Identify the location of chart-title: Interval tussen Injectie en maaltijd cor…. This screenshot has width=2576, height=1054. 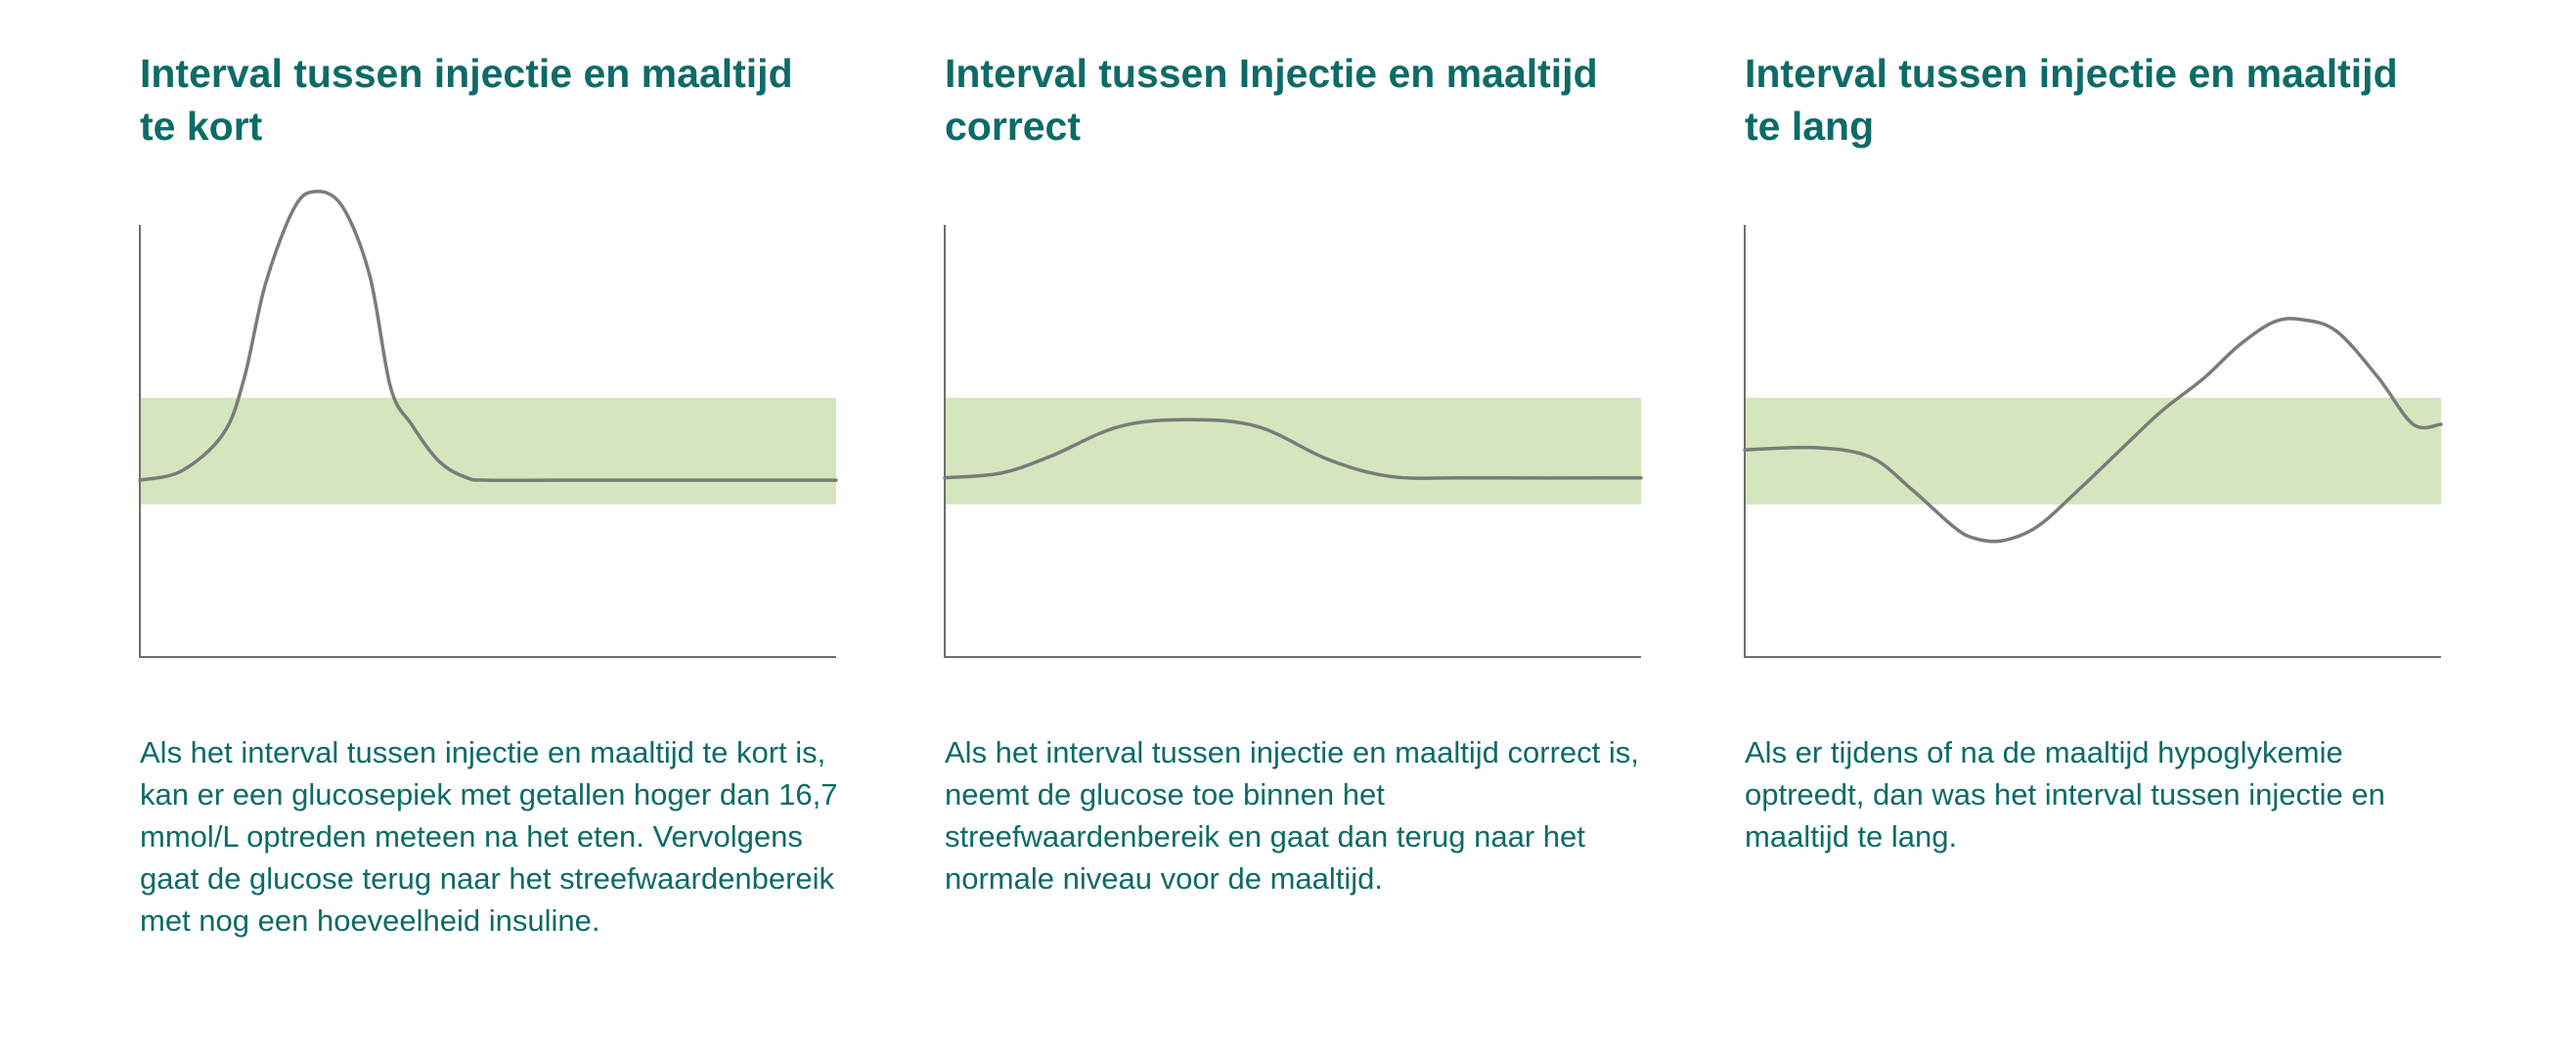
(1271, 100).